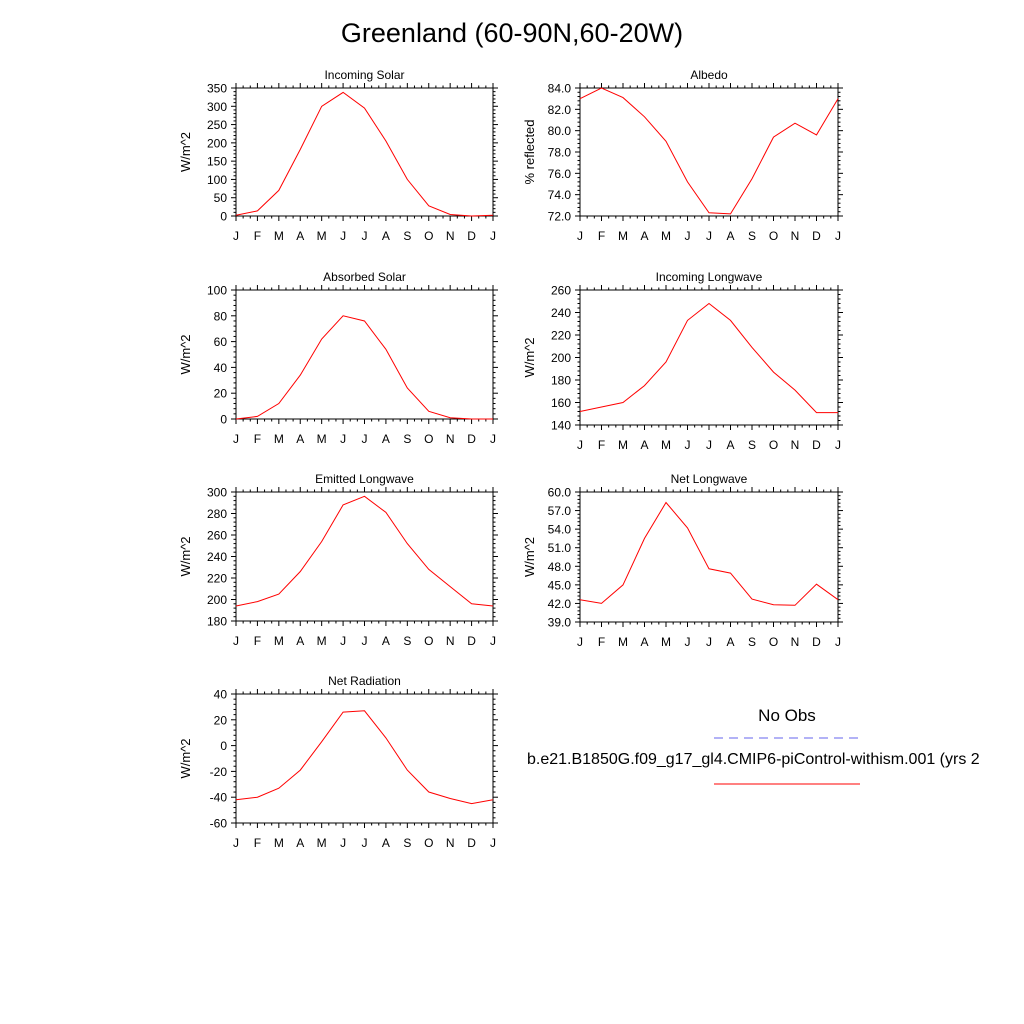 Image resolution: width=1024 pixels, height=1024 pixels. I want to click on y-tick-label: 48.0, so click(560, 567).